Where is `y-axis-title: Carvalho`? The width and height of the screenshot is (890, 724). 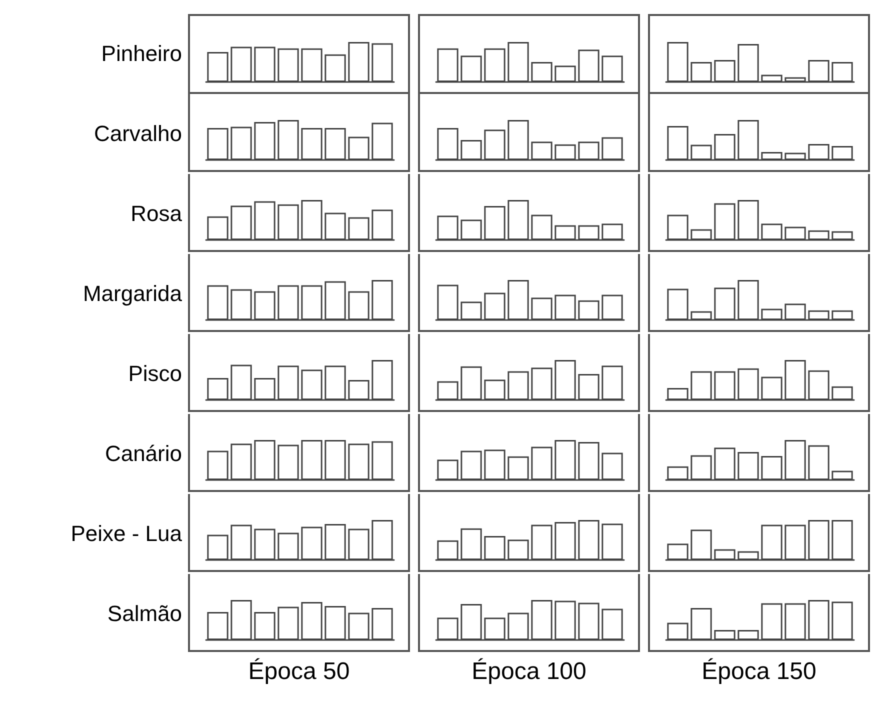 y-axis-title: Carvalho is located at coordinates (138, 134).